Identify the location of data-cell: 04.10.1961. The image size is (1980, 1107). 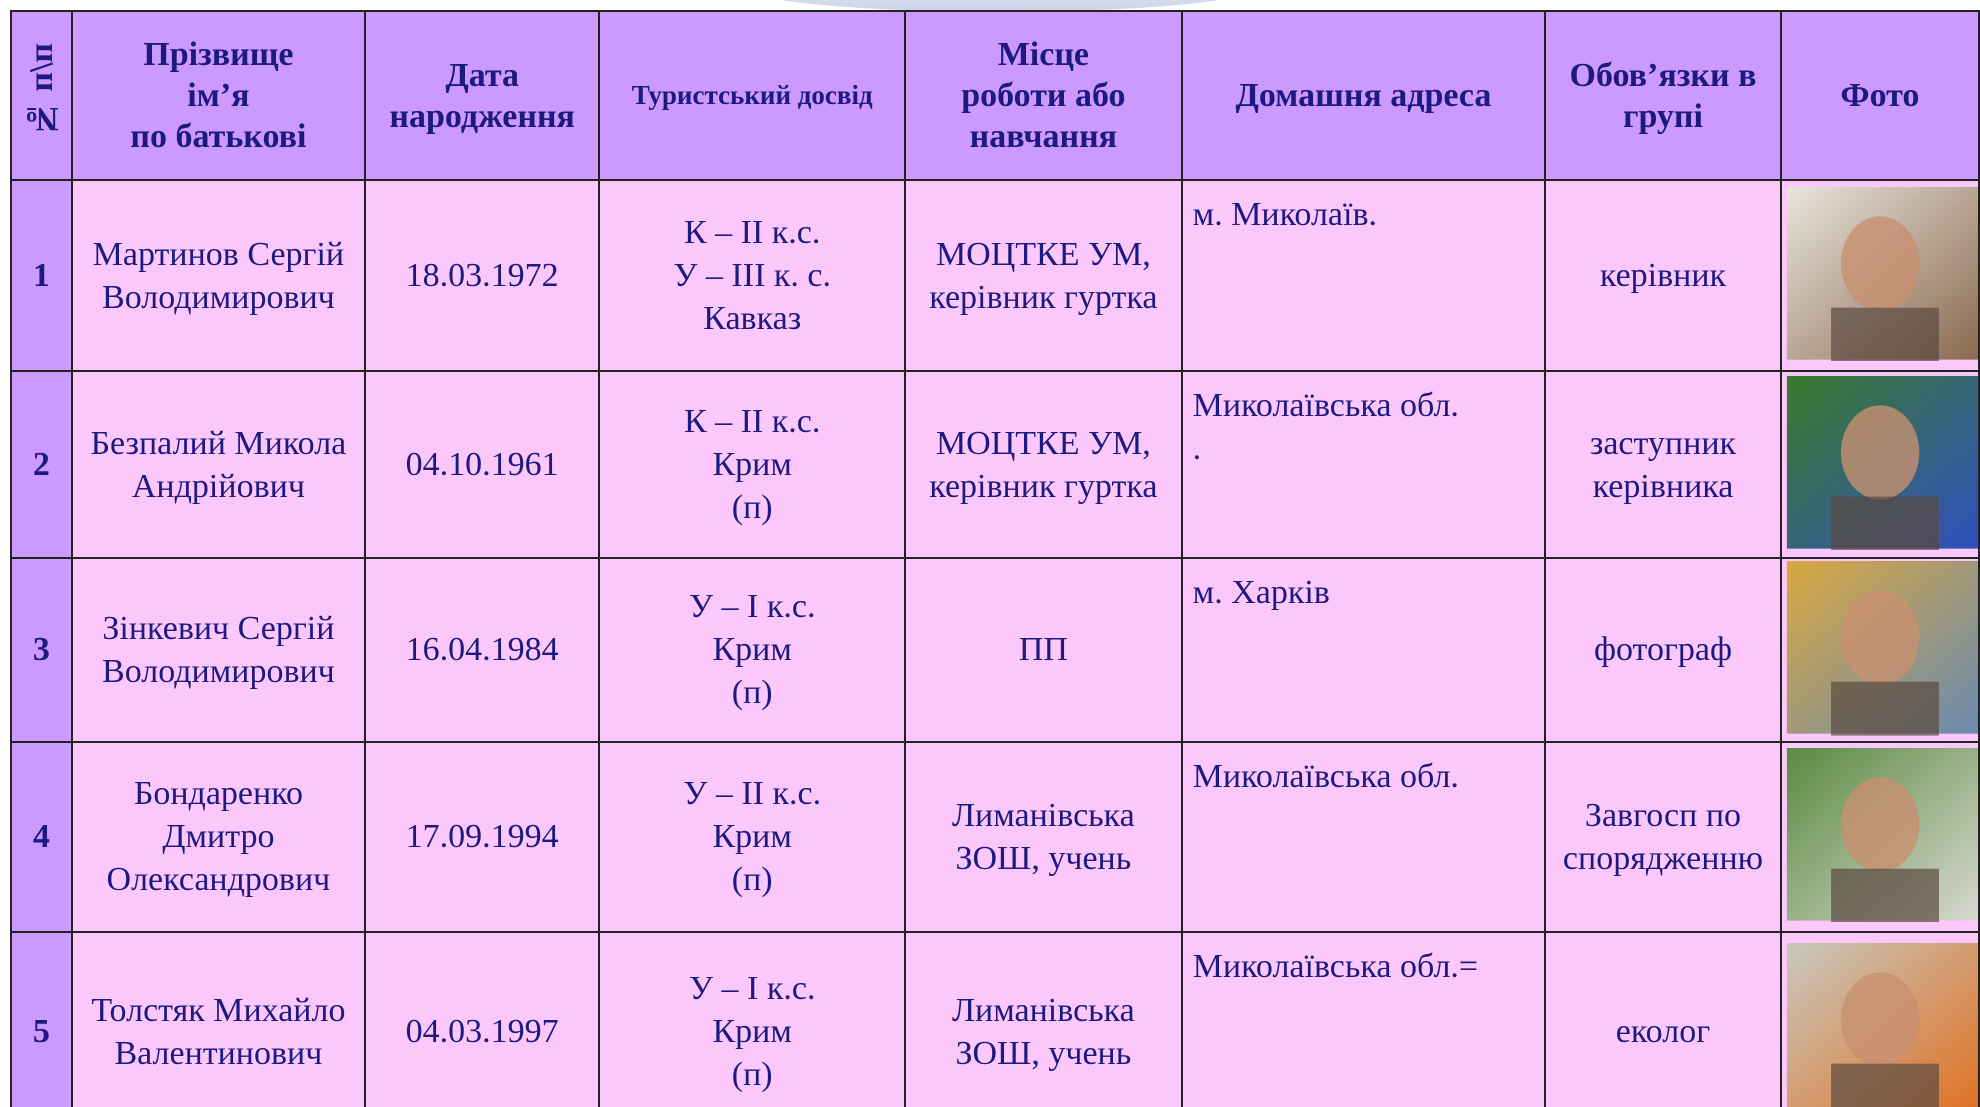
(482, 464).